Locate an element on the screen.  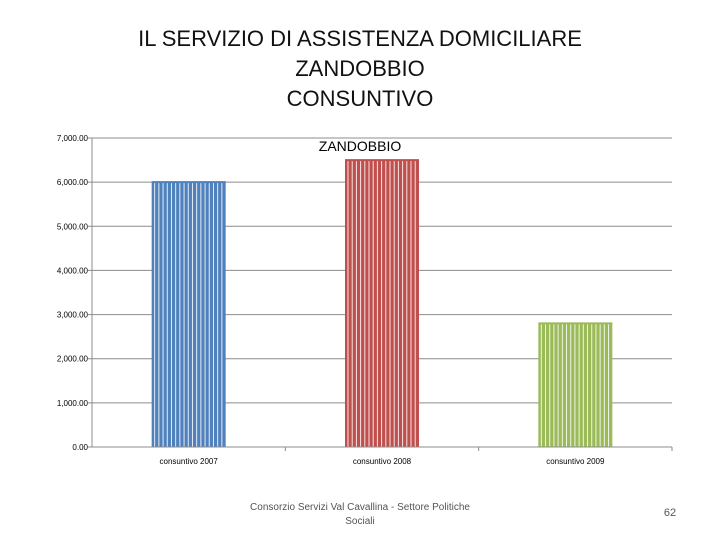
y-tick-label-6: 6,000.00 is located at coordinates (73, 182).